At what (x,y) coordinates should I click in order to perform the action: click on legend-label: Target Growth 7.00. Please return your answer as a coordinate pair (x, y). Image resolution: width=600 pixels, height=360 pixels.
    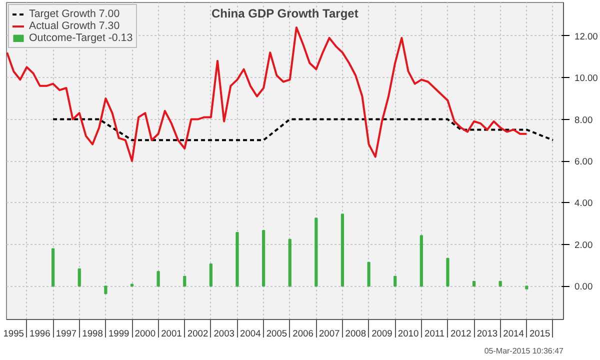
    Looking at the image, I should click on (74, 14).